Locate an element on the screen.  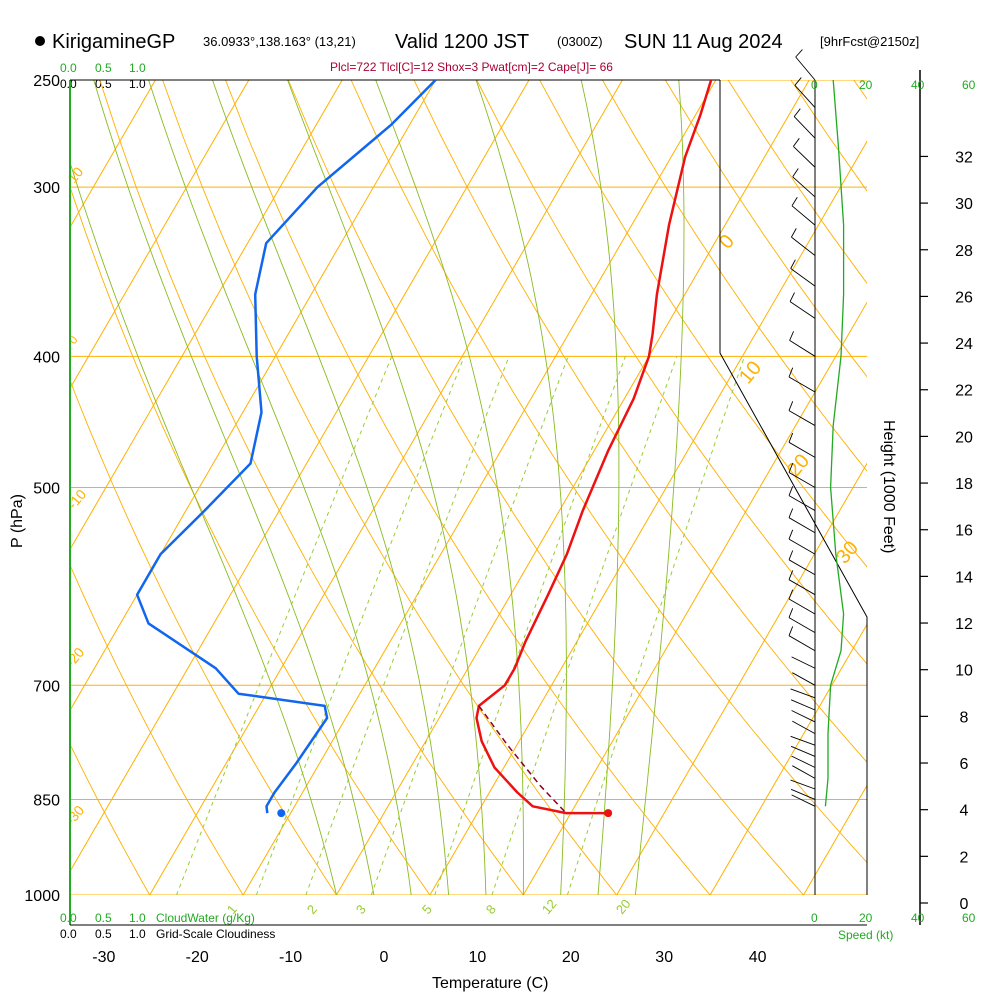
cloudiness-bottom-0: 0.0 is located at coordinates (68, 934).